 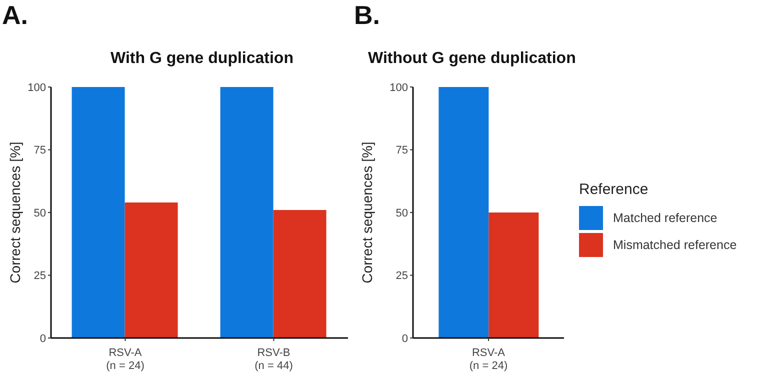 I want to click on legend-label: Matched reference, so click(x=665, y=217).